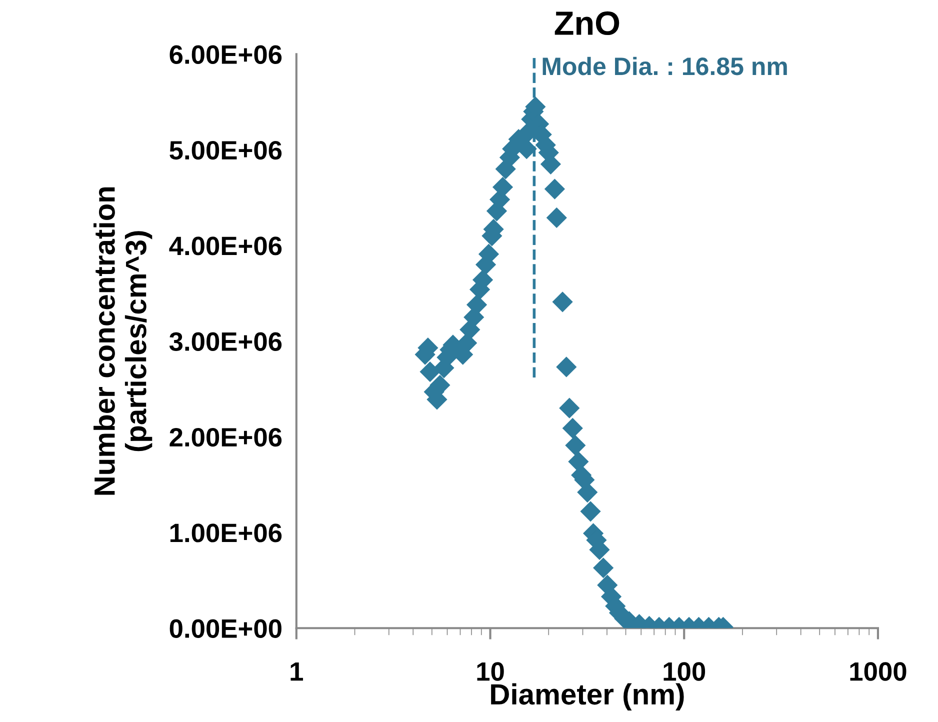 Image resolution: width=938 pixels, height=722 pixels. I want to click on x-tick-label: 100, so click(685, 671).